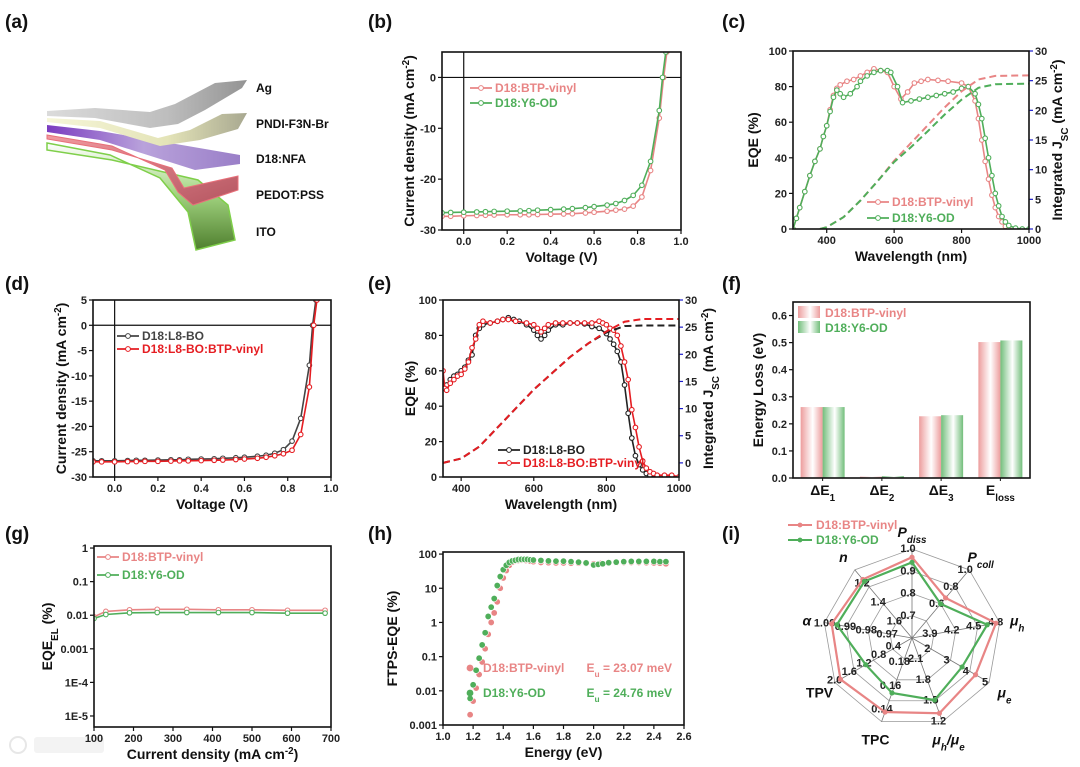 This screenshot has width=1080, height=767. What do you see at coordinates (94, 739) in the screenshot?
I see `x-tick-label: 100` at bounding box center [94, 739].